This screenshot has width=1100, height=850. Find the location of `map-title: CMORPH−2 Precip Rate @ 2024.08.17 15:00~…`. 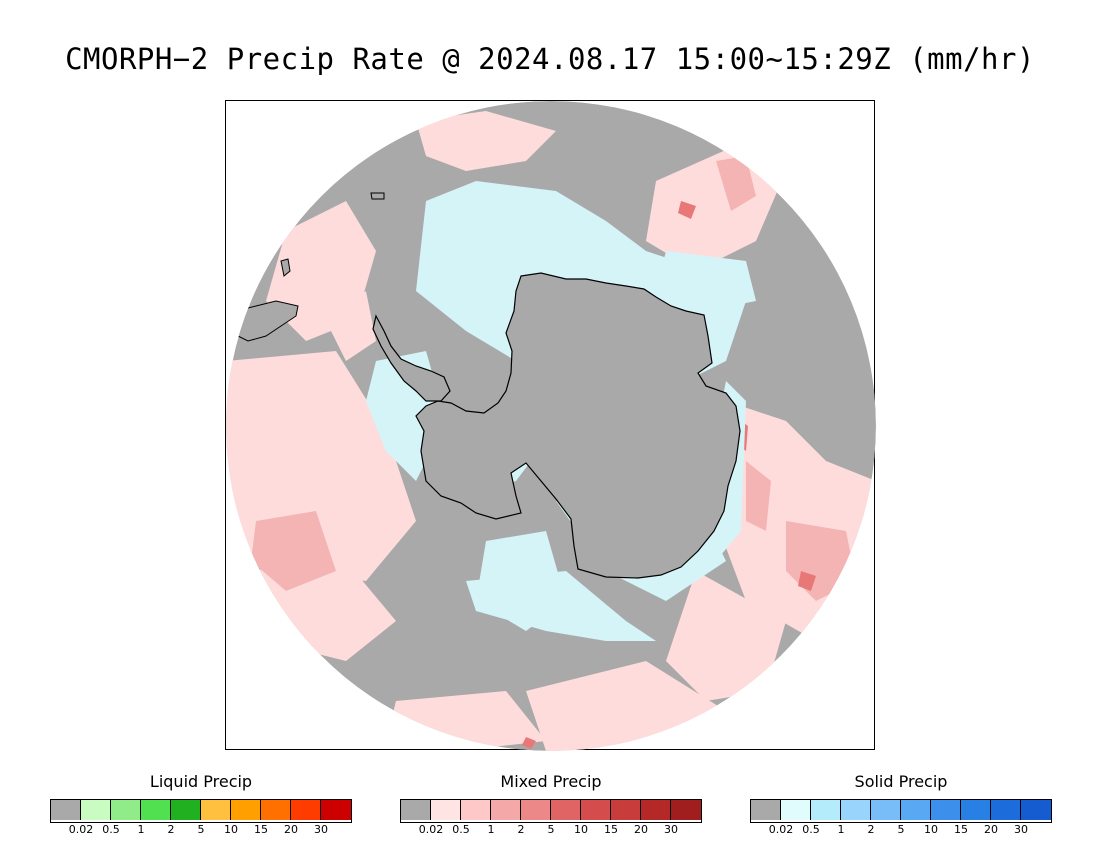

map-title: CMORPH−2 Precip Rate @ 2024.08.17 15:00~… is located at coordinates (550, 59).